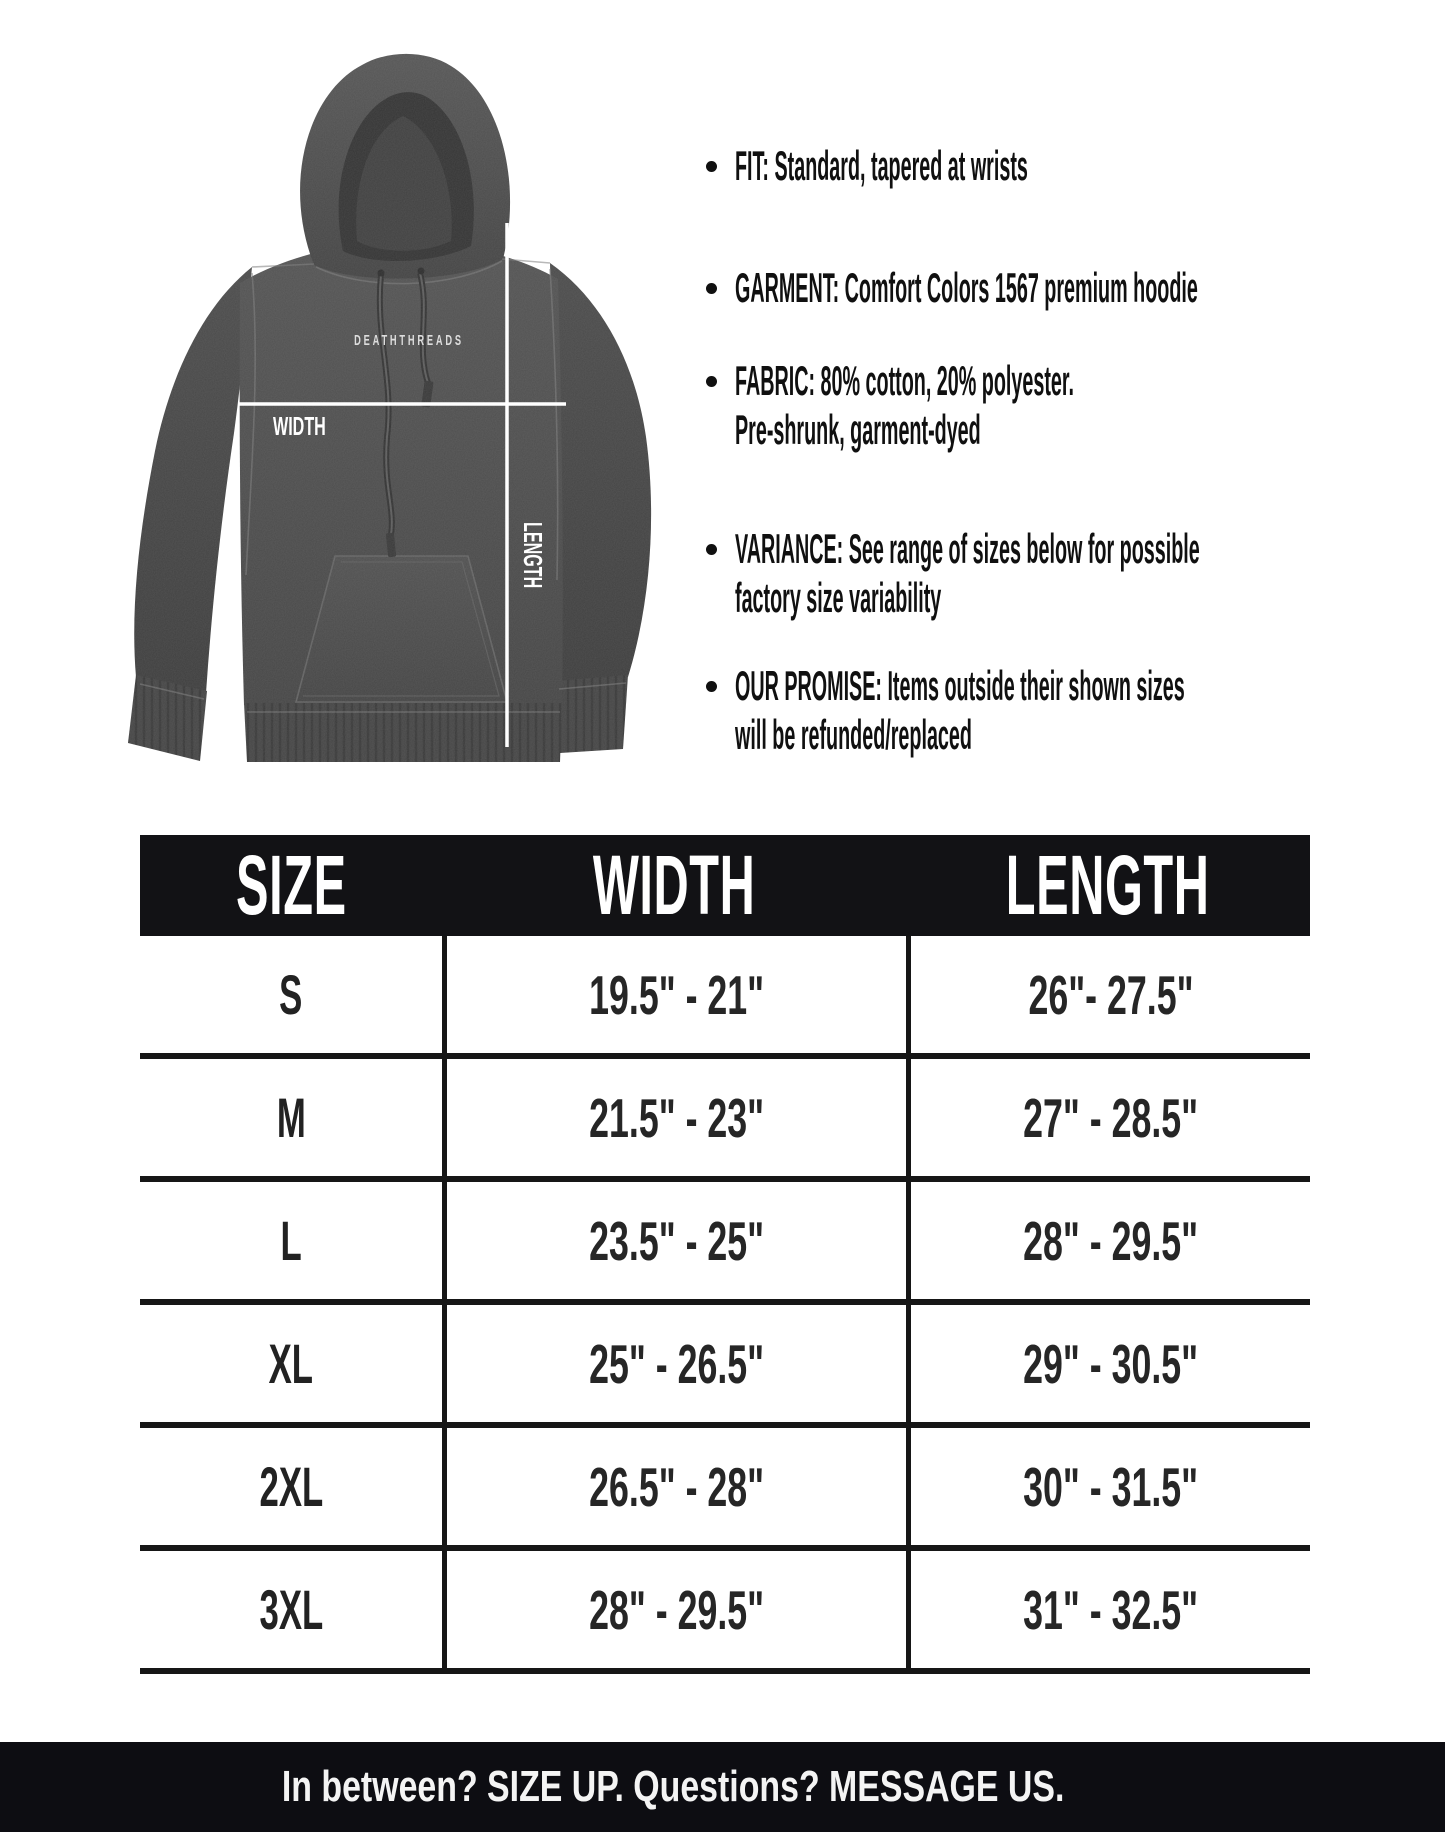 Image resolution: width=1445 pixels, height=1832 pixels. I want to click on size-cell: L, so click(291, 1240).